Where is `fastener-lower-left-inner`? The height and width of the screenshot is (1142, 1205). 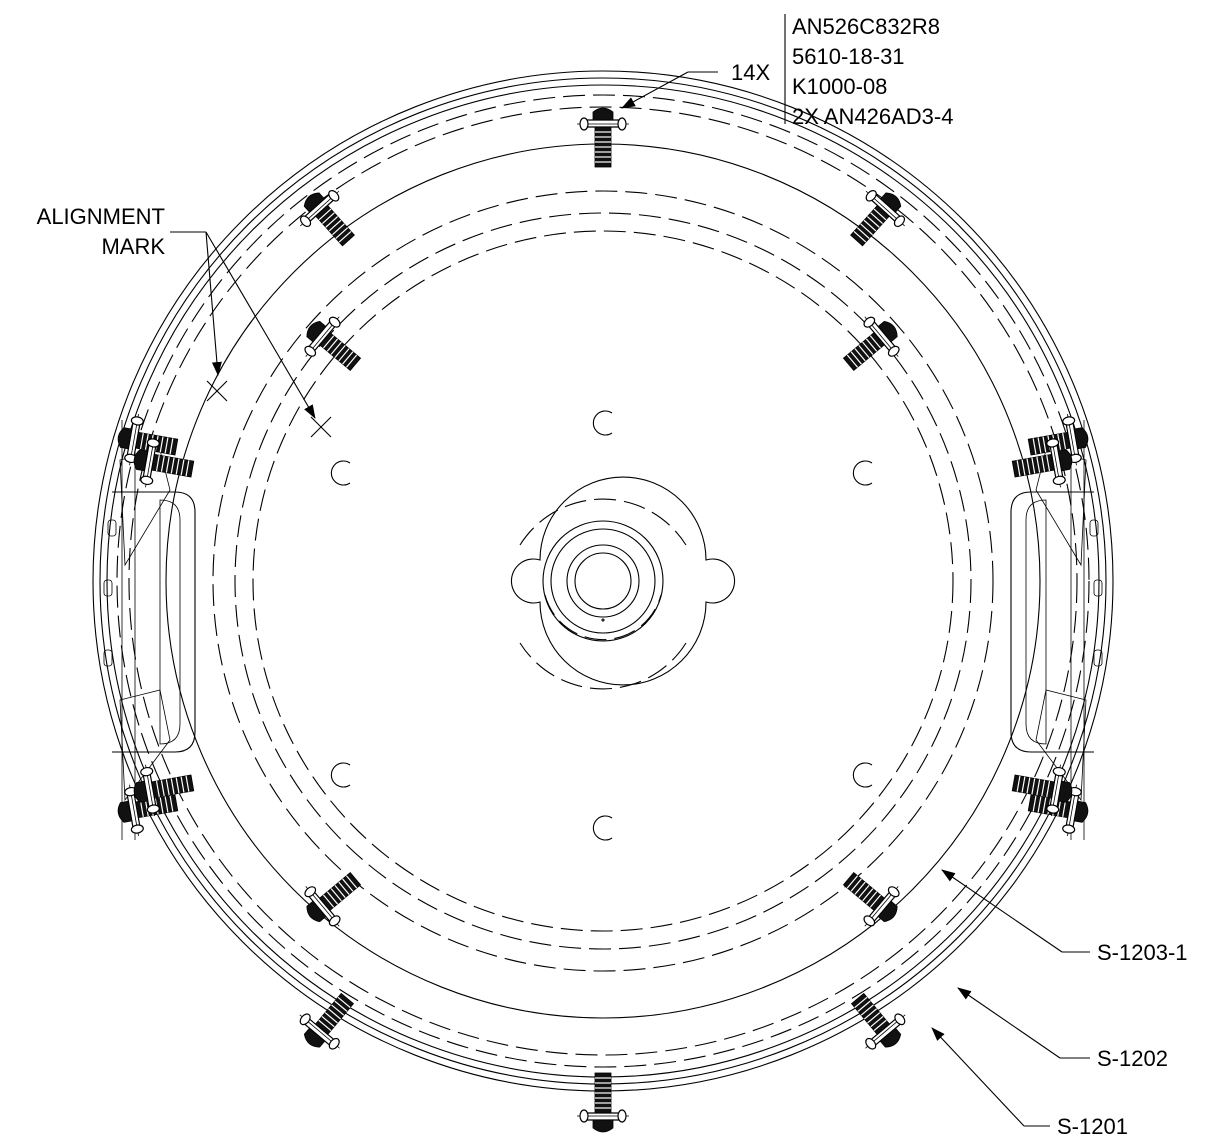
fastener-lower-left-inner is located at coordinates (332, 898).